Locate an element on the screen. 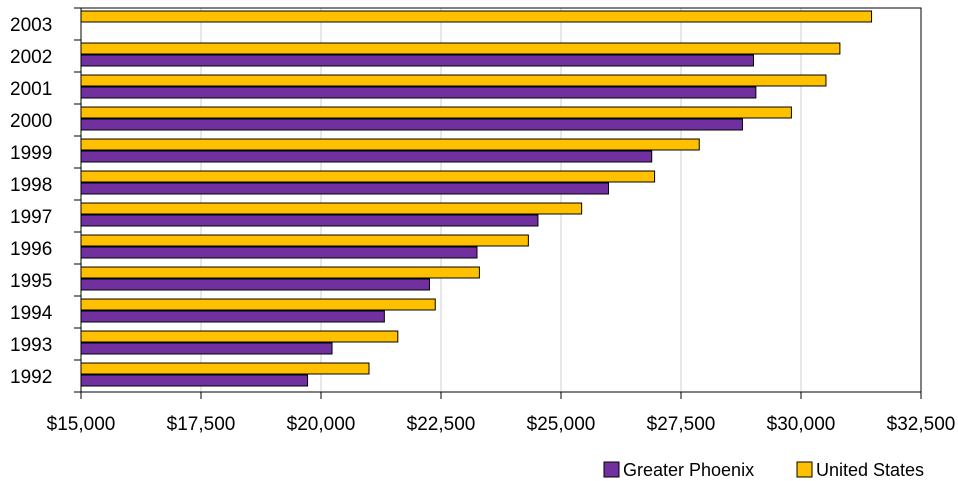  bar-united-states-1998 is located at coordinates (368, 176).